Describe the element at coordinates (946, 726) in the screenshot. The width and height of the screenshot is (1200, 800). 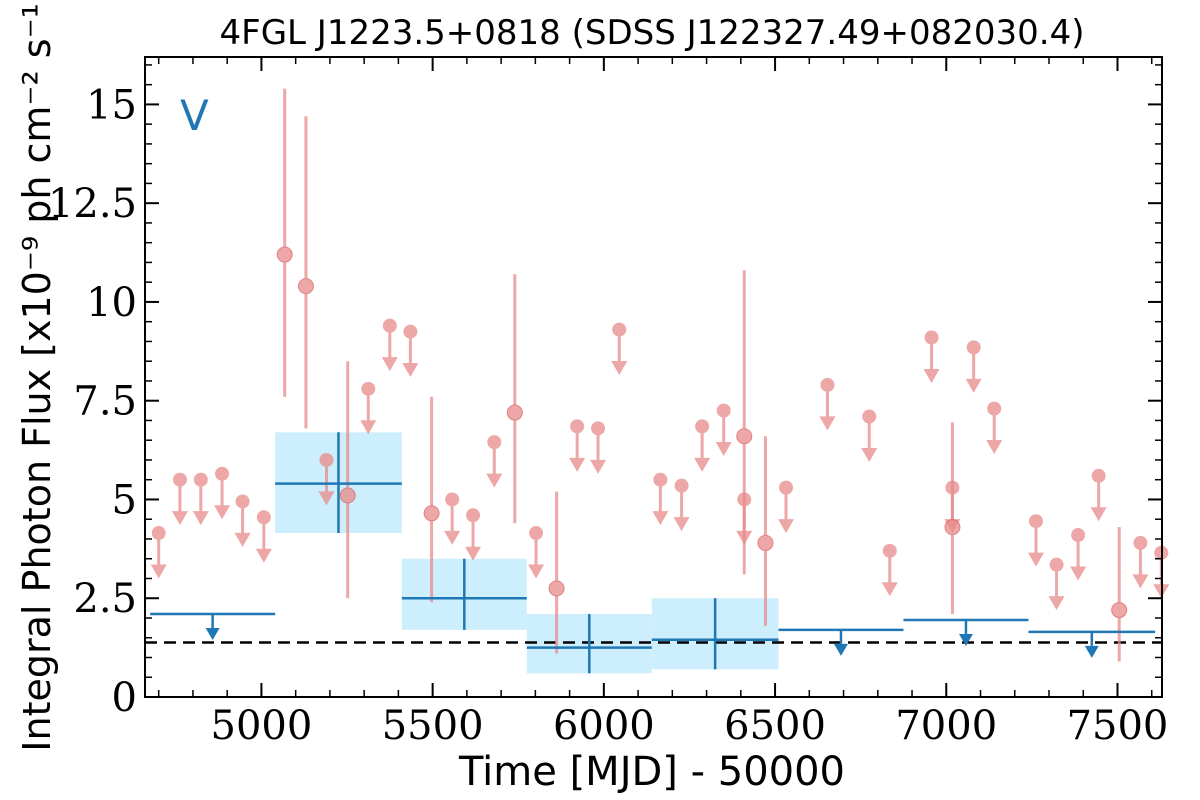
I see `x-tick-label: 7000` at that location.